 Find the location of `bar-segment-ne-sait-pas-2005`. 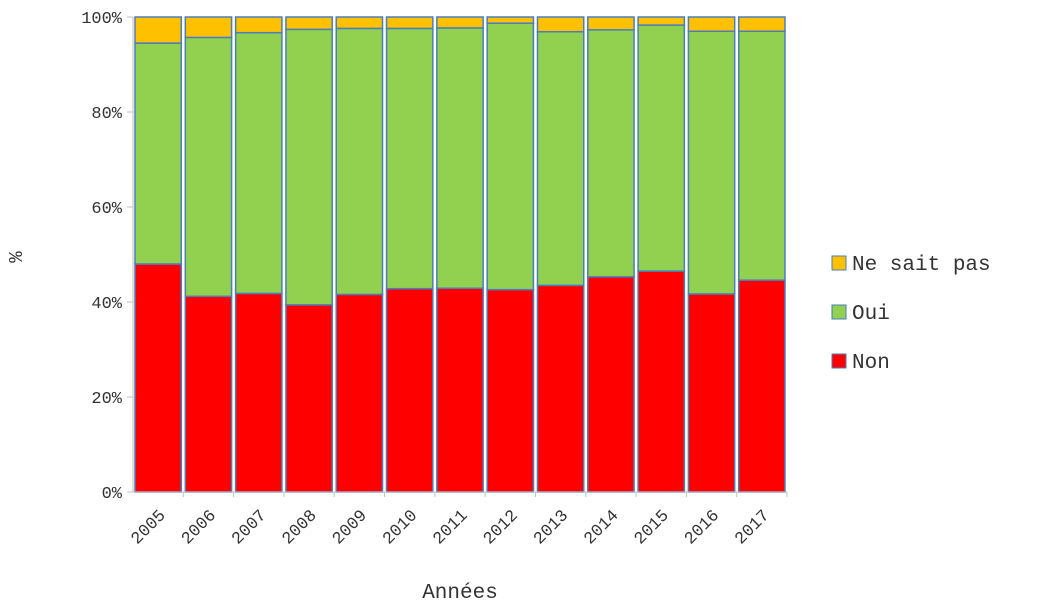

bar-segment-ne-sait-pas-2005 is located at coordinates (158, 30).